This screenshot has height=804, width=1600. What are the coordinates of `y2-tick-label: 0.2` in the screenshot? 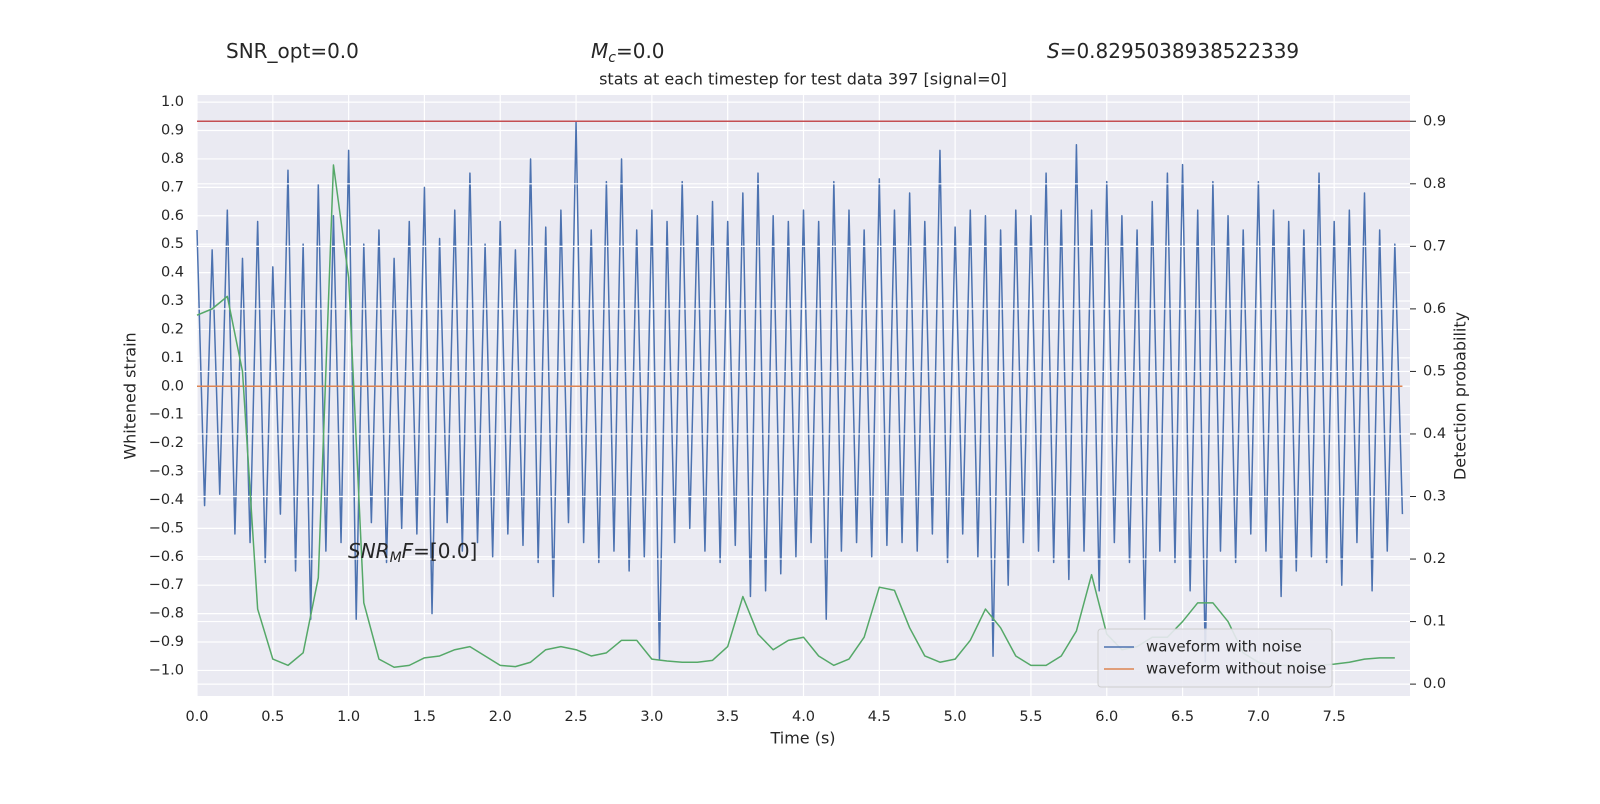 It's located at (1434, 559).